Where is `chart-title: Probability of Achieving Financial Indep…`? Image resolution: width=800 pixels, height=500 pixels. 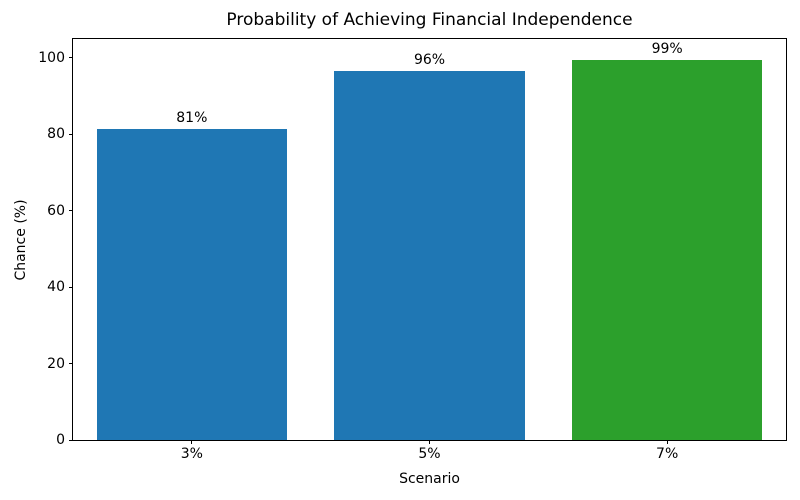
chart-title: Probability of Achieving Financial Indep… is located at coordinates (429, 20).